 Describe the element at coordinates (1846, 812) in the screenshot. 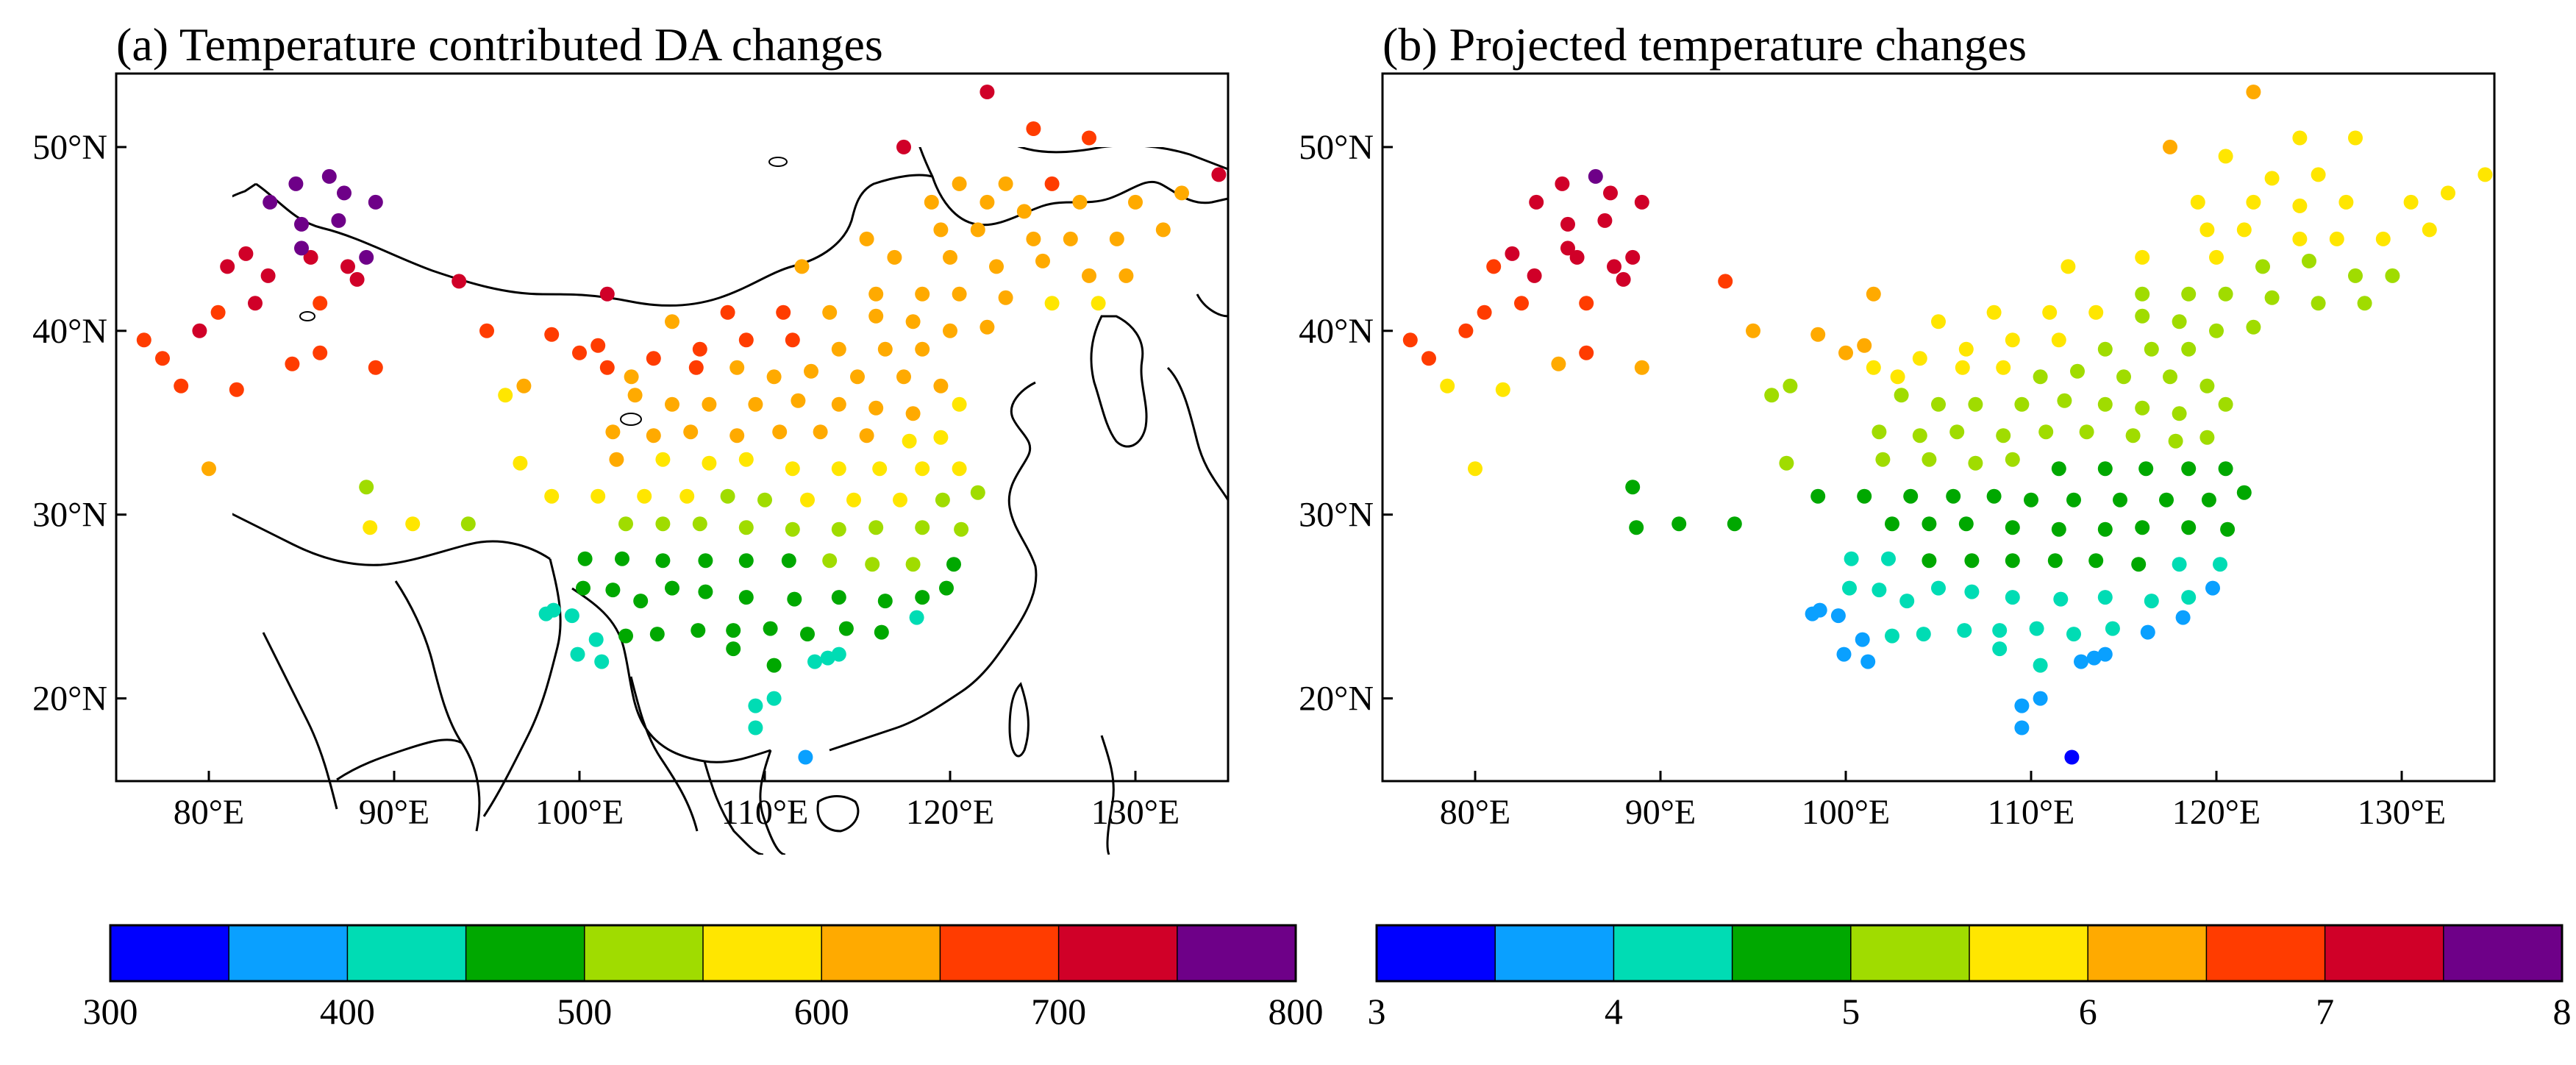

I see `x-tick-label: 100°E` at that location.